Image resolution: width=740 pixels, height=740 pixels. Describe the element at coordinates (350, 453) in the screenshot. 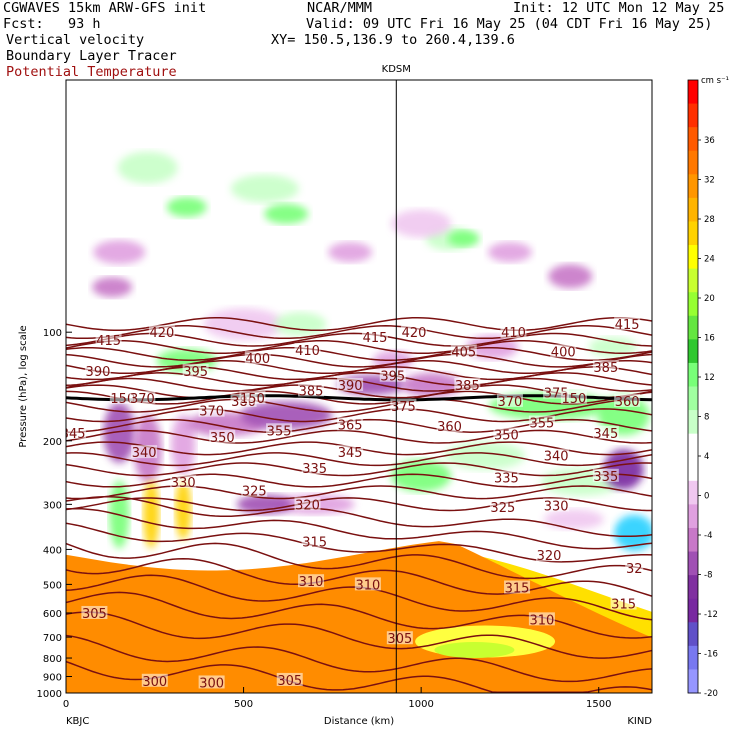

I see `theta-label-36: 345` at that location.